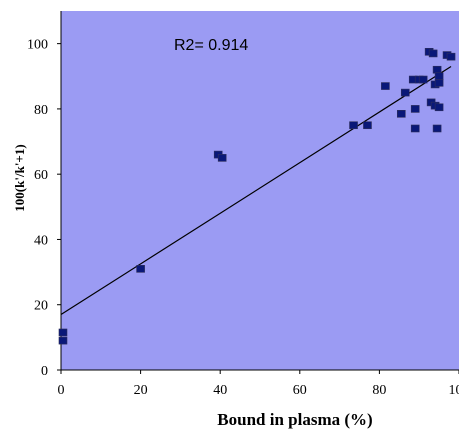  Describe the element at coordinates (41, 175) in the screenshot. I see `y-tick-label: 60` at that location.